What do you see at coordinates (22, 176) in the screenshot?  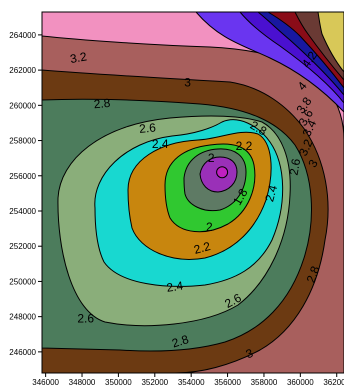 I see `y-tick-label: 256000` at bounding box center [22, 176].